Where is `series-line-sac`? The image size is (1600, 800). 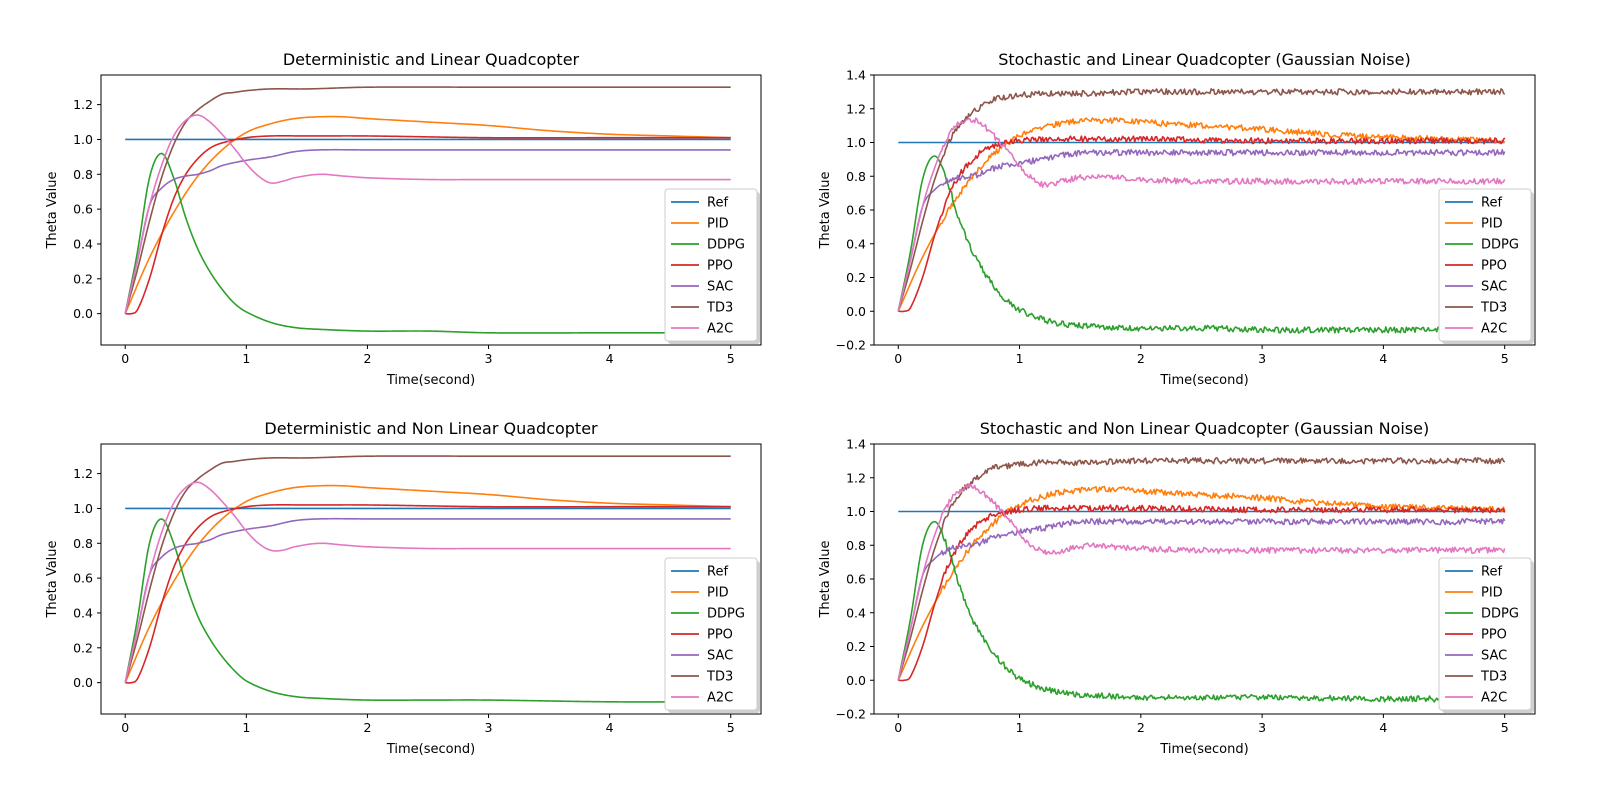 series-line-sac is located at coordinates (1201, 599).